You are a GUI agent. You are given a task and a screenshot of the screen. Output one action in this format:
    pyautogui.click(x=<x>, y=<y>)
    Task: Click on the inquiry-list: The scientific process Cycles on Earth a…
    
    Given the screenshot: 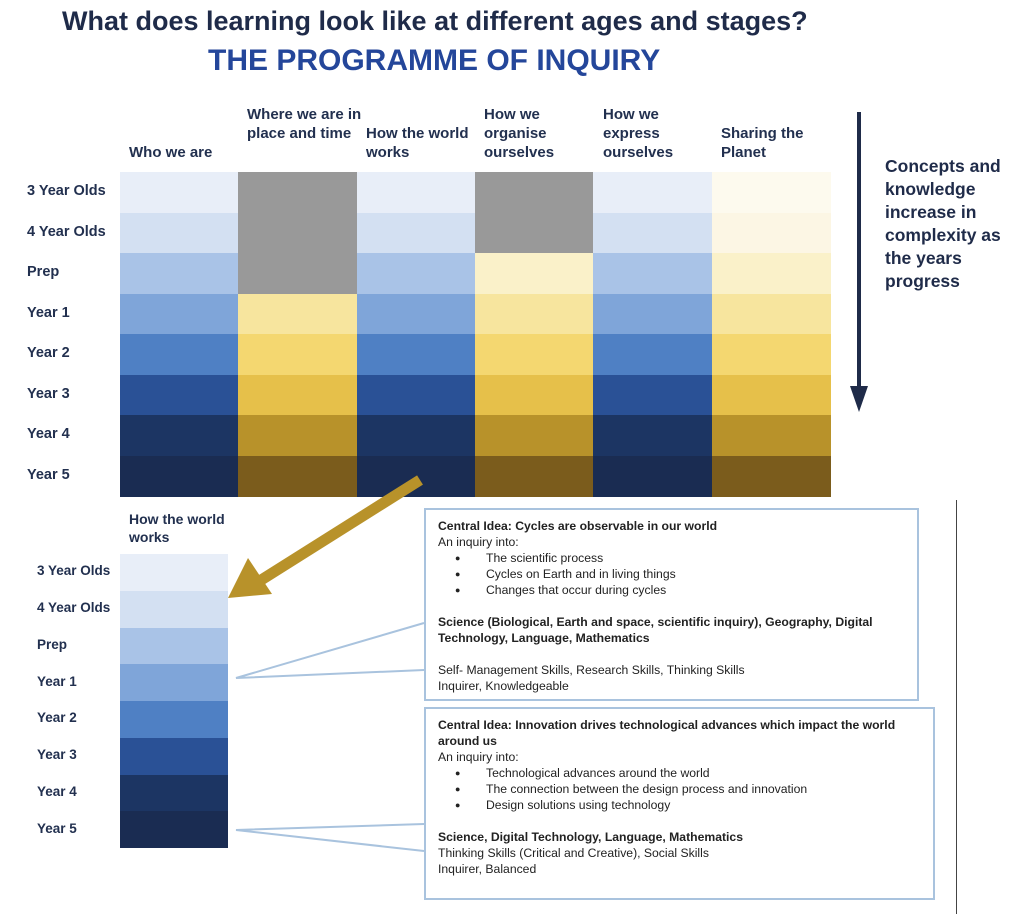 What is the action you would take?
    pyautogui.click(x=672, y=574)
    